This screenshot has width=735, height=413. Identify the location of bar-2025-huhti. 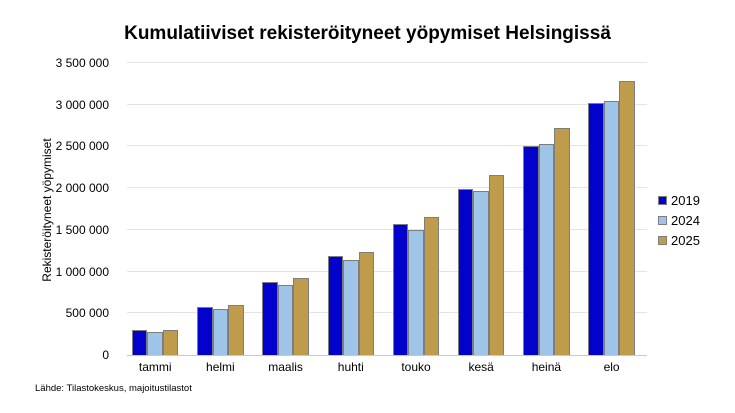
(366, 303).